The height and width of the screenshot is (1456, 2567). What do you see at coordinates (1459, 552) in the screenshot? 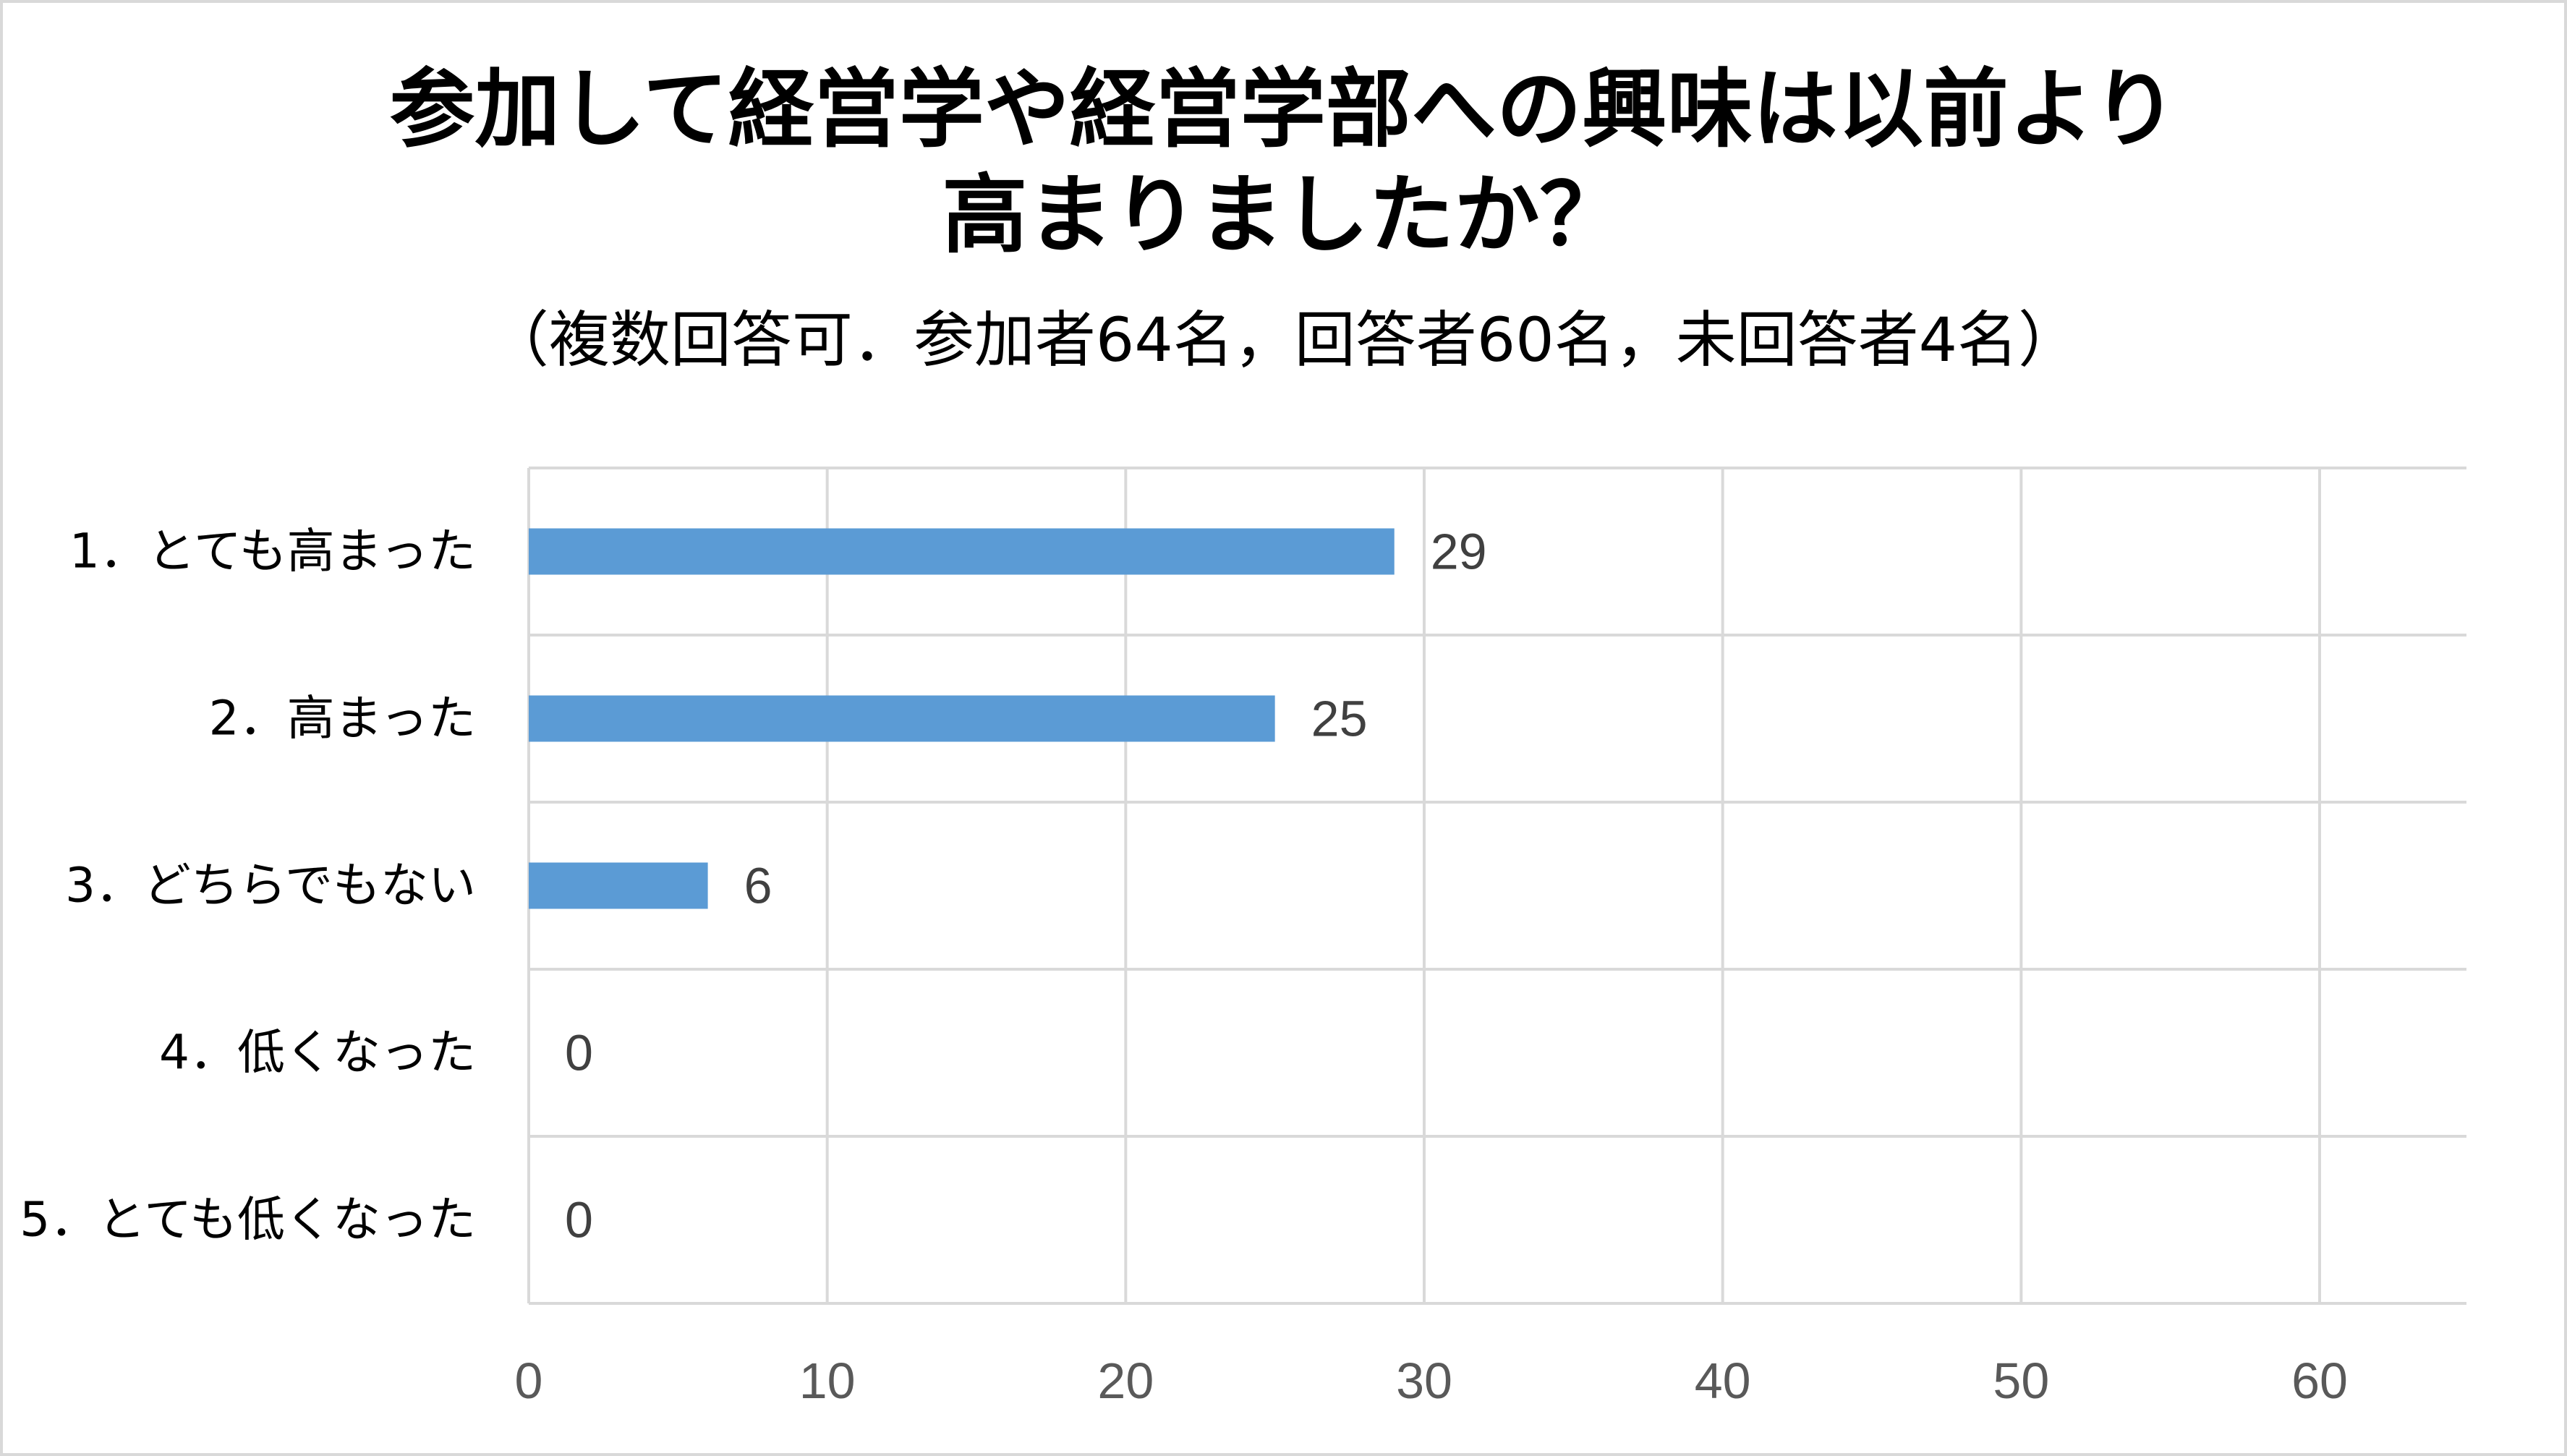
I see `data-label: 29` at bounding box center [1459, 552].